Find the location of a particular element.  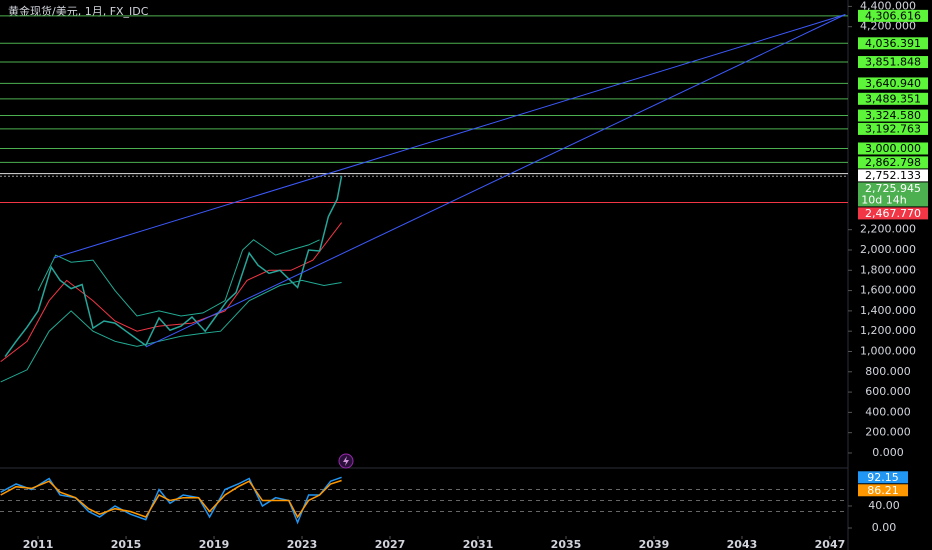

y-tick-label: 2,000.000 is located at coordinates (888, 249).